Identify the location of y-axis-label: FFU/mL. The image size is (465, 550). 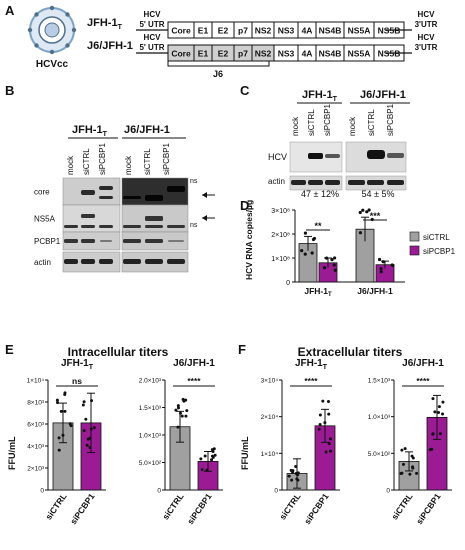
(245, 453).